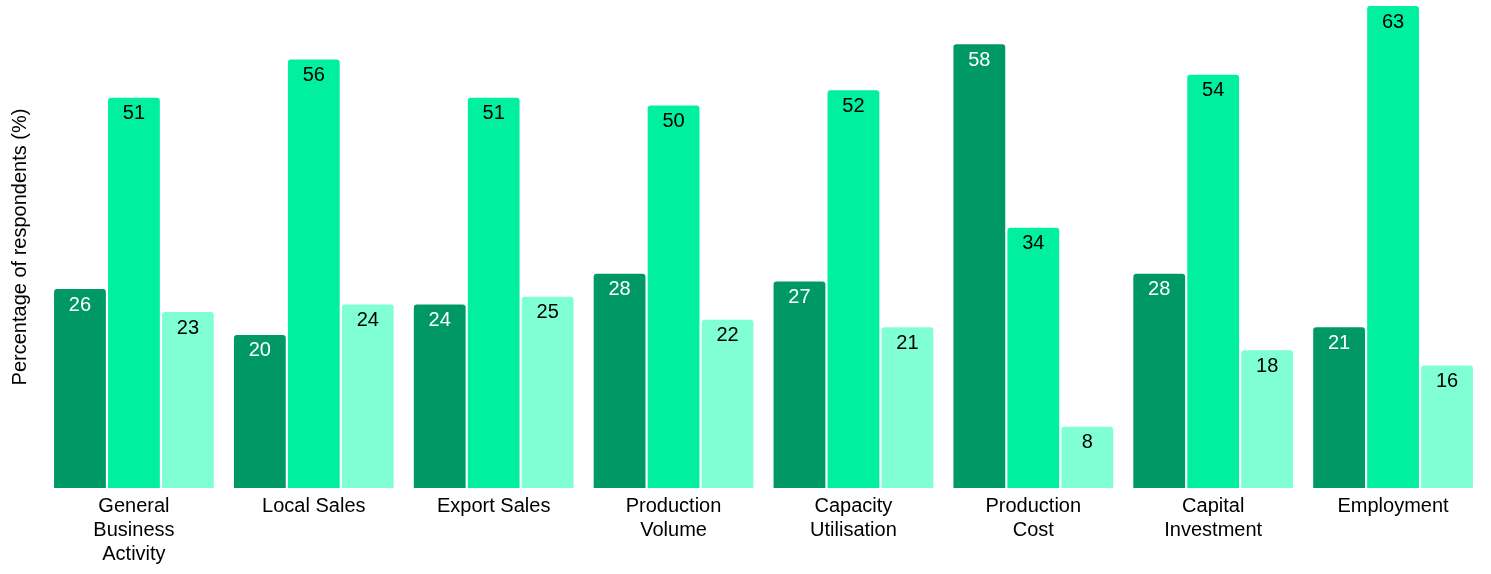  I want to click on x-tick-label: Production Volume, so click(673, 516).